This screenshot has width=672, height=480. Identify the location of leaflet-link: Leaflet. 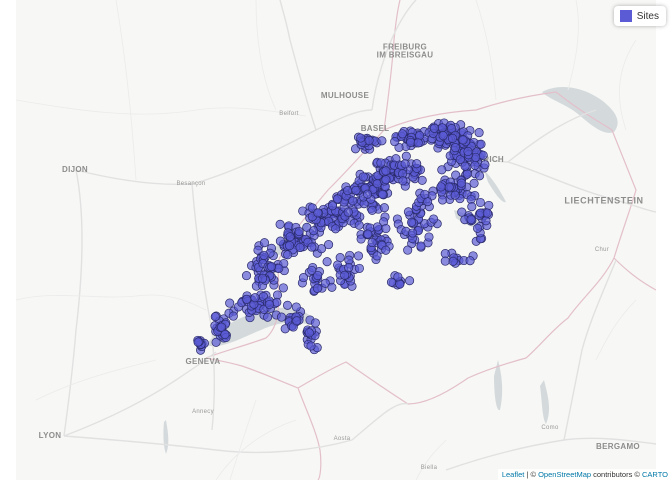
(513, 474).